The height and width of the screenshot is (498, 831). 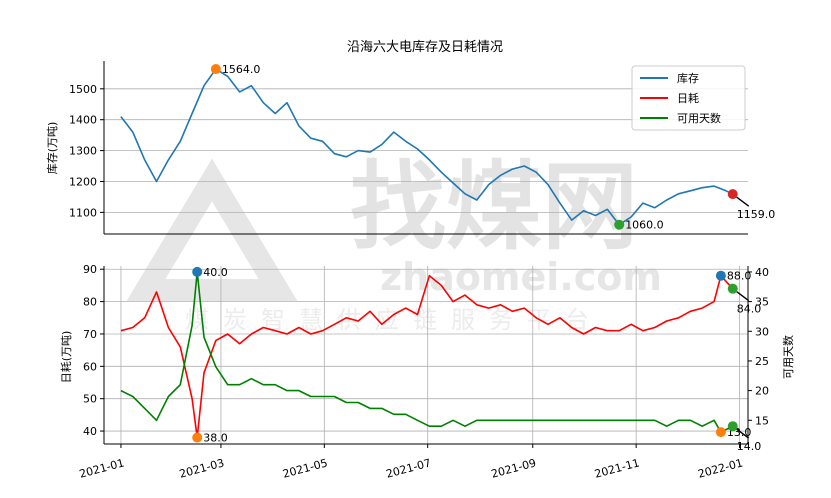 I want to click on annotation-label: 40.0, so click(x=215, y=272).